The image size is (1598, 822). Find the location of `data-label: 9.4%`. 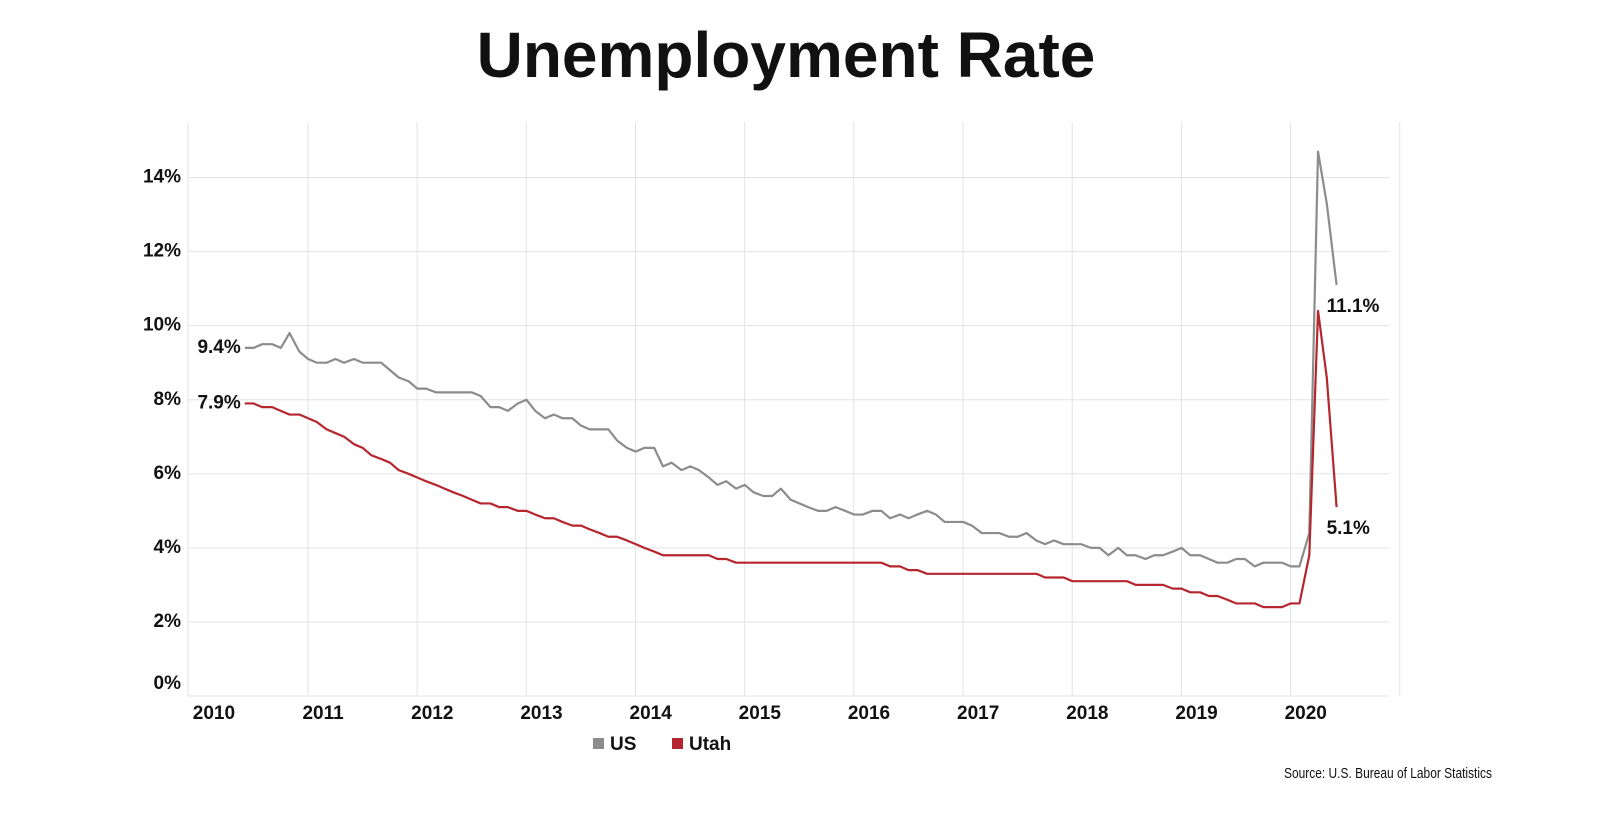

data-label: 9.4% is located at coordinates (218, 347).